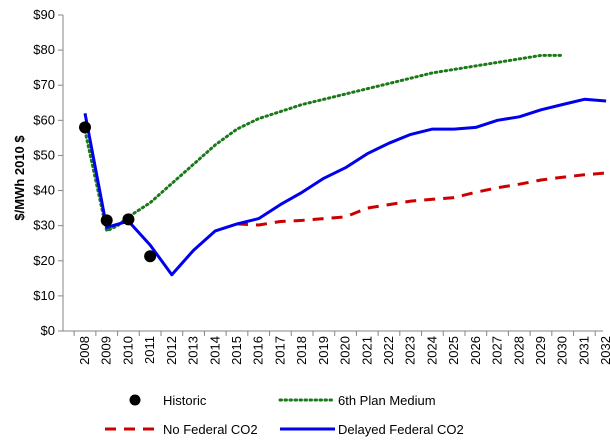 This screenshot has width=610, height=446. Describe the element at coordinates (301, 350) in the screenshot. I see `x-tick-label: 2018` at that location.